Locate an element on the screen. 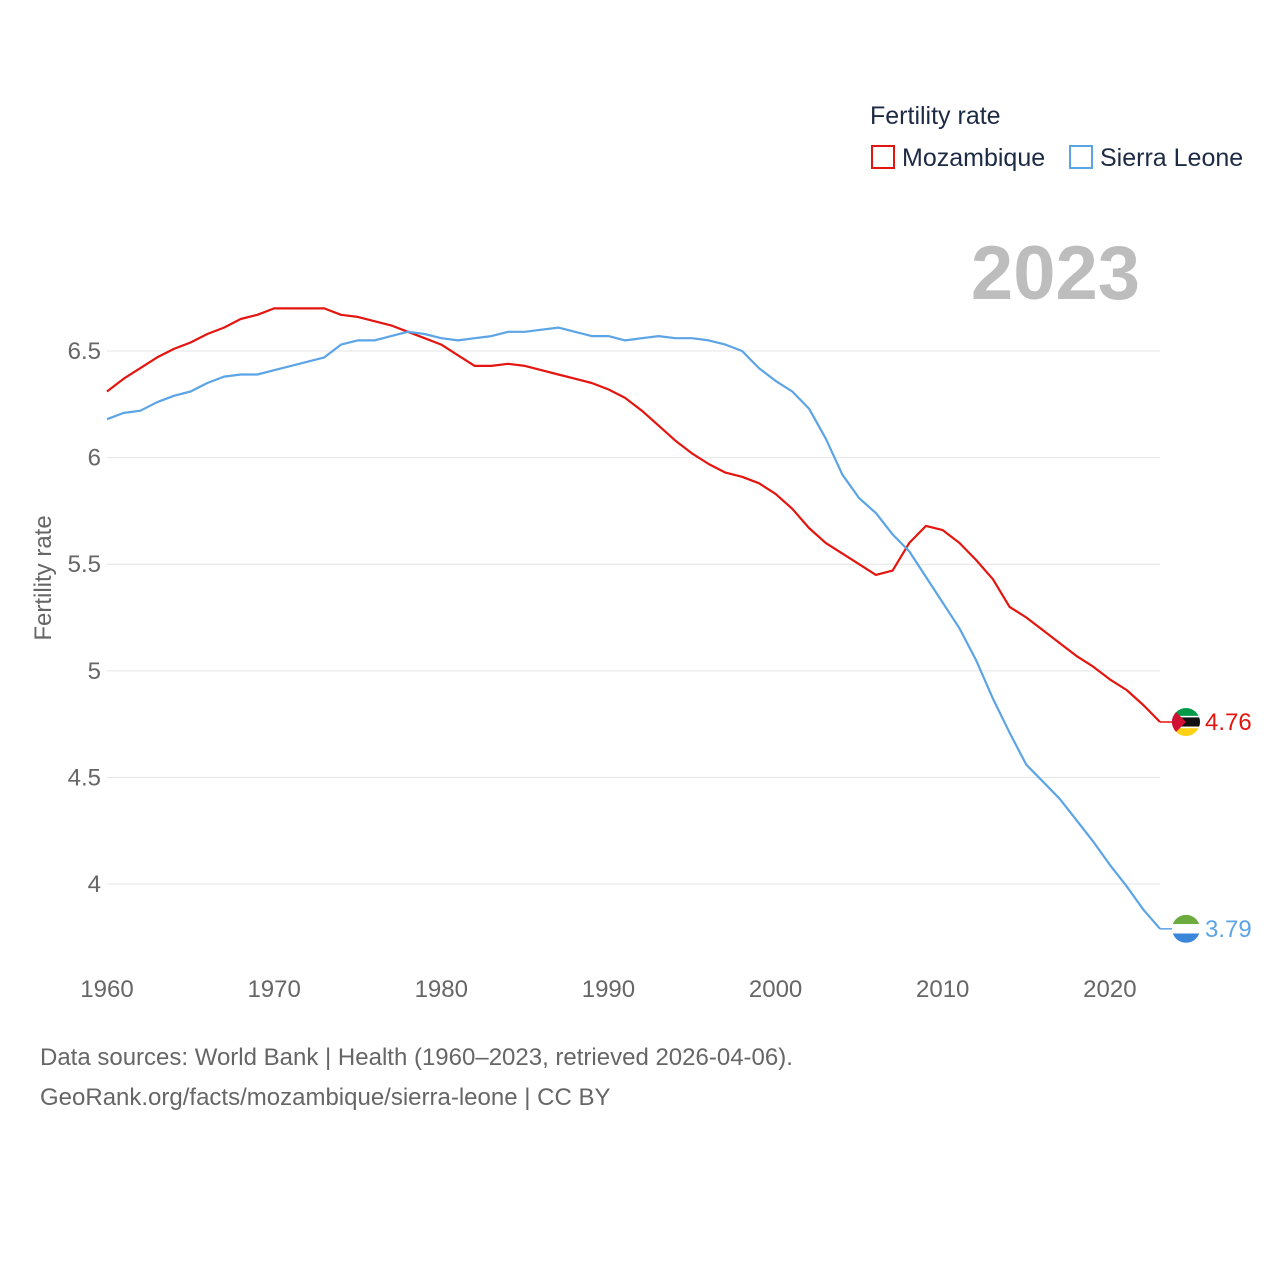 The image size is (1280, 1280). x-tick-label: 1960 is located at coordinates (106, 989).